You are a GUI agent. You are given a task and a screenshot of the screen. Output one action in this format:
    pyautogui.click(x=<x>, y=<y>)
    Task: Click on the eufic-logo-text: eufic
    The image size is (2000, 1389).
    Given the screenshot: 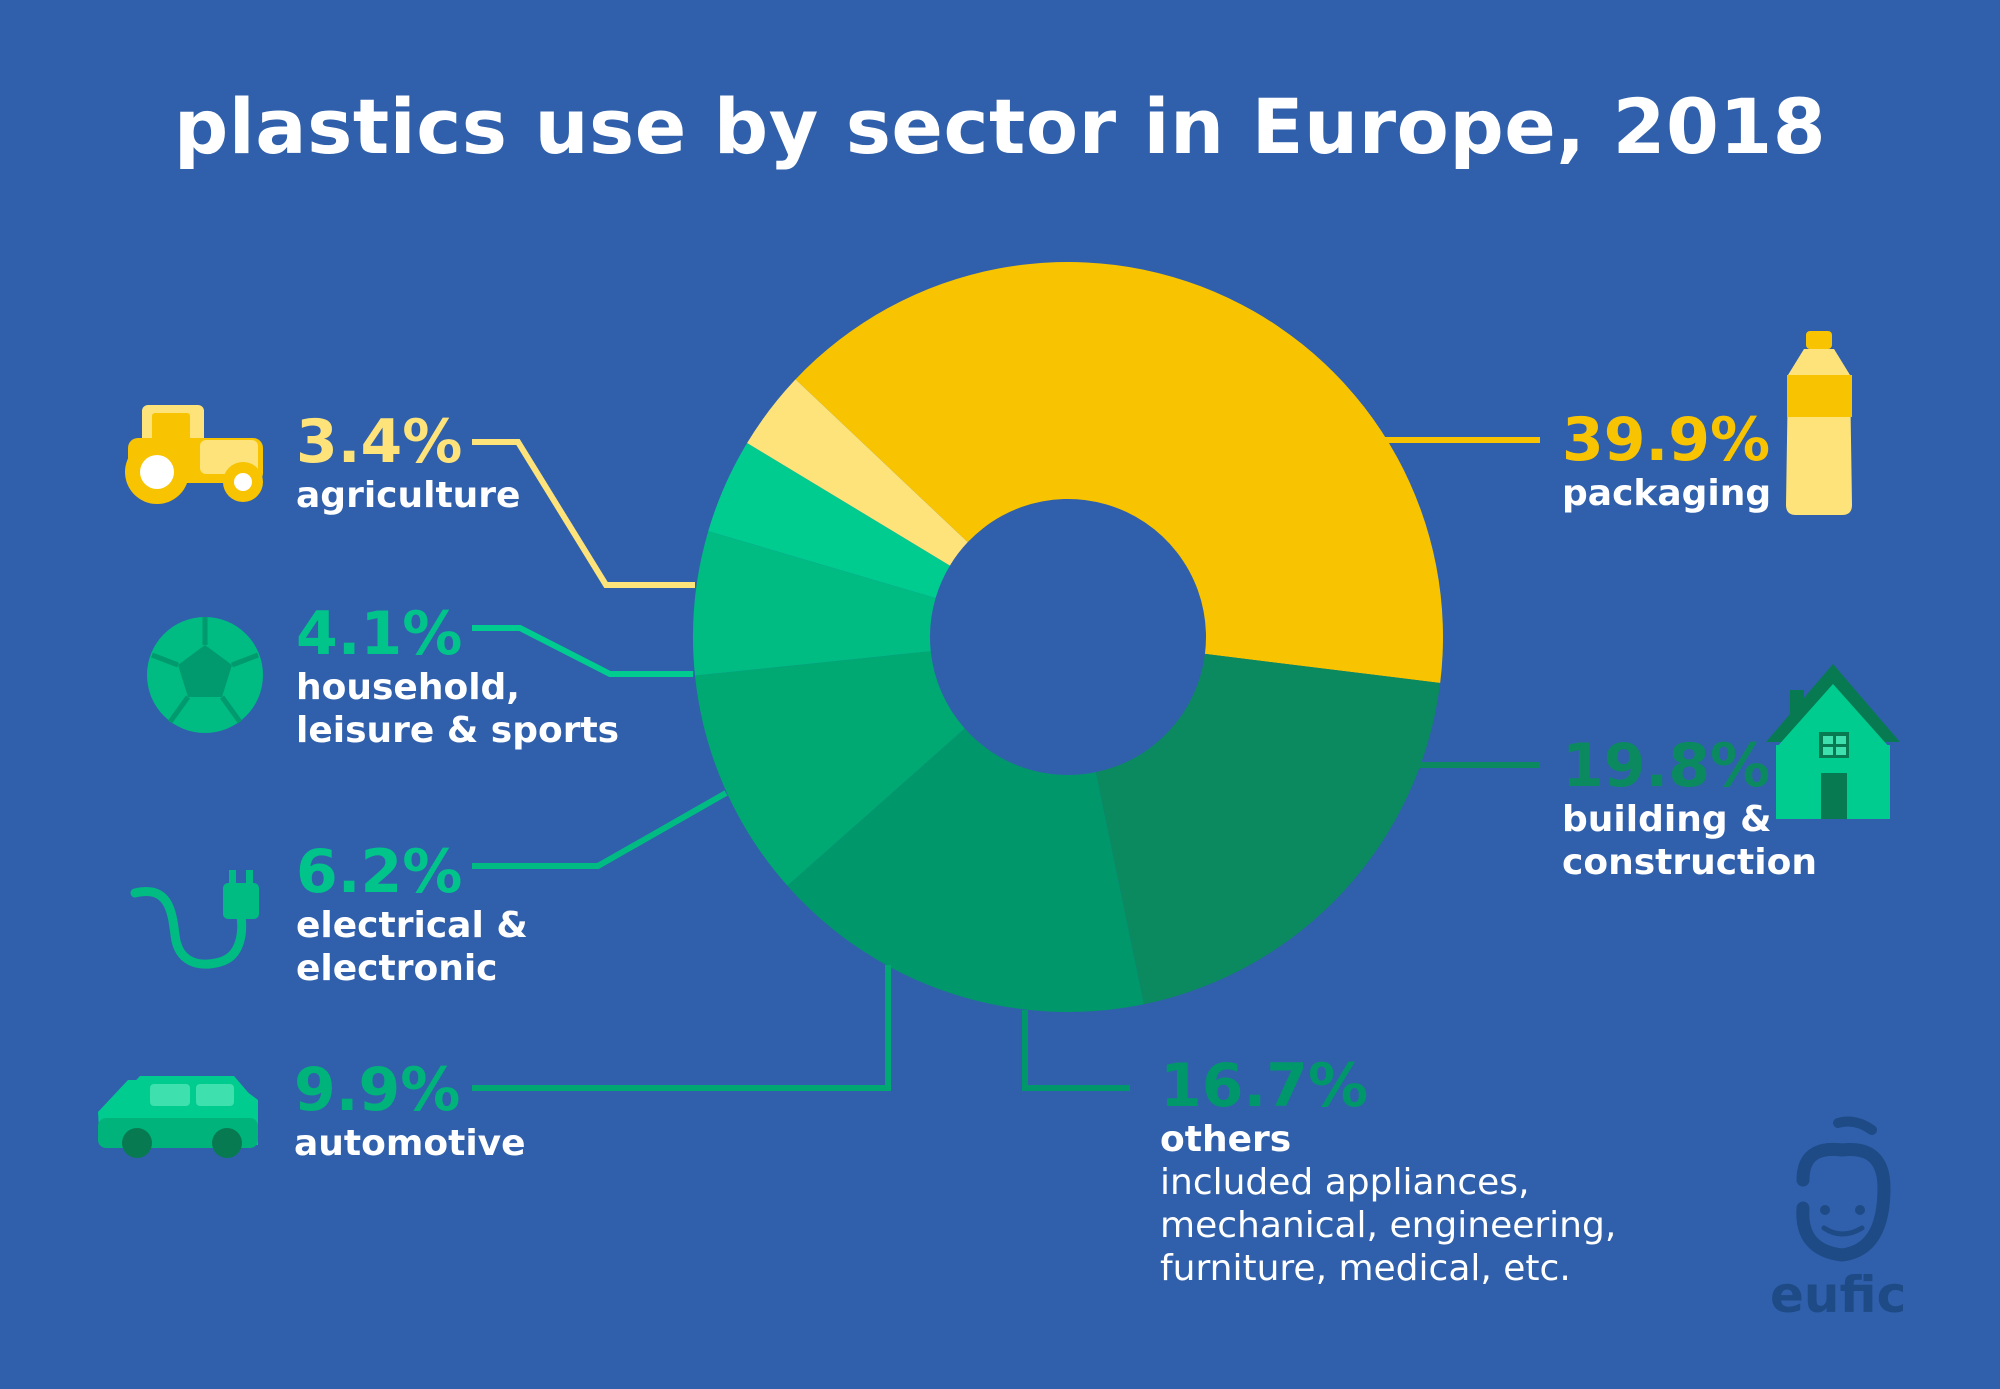 What is the action you would take?
    pyautogui.click(x=1838, y=1295)
    